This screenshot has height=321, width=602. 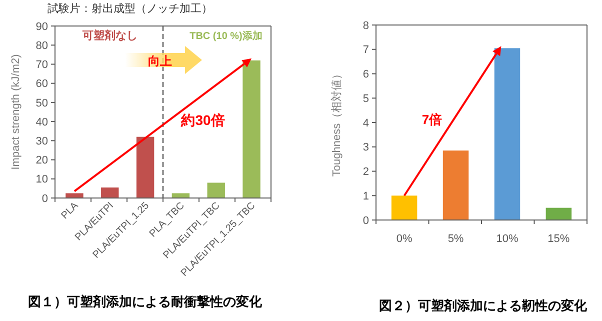 I want to click on y-tick-label: 10, so click(x=42, y=180).